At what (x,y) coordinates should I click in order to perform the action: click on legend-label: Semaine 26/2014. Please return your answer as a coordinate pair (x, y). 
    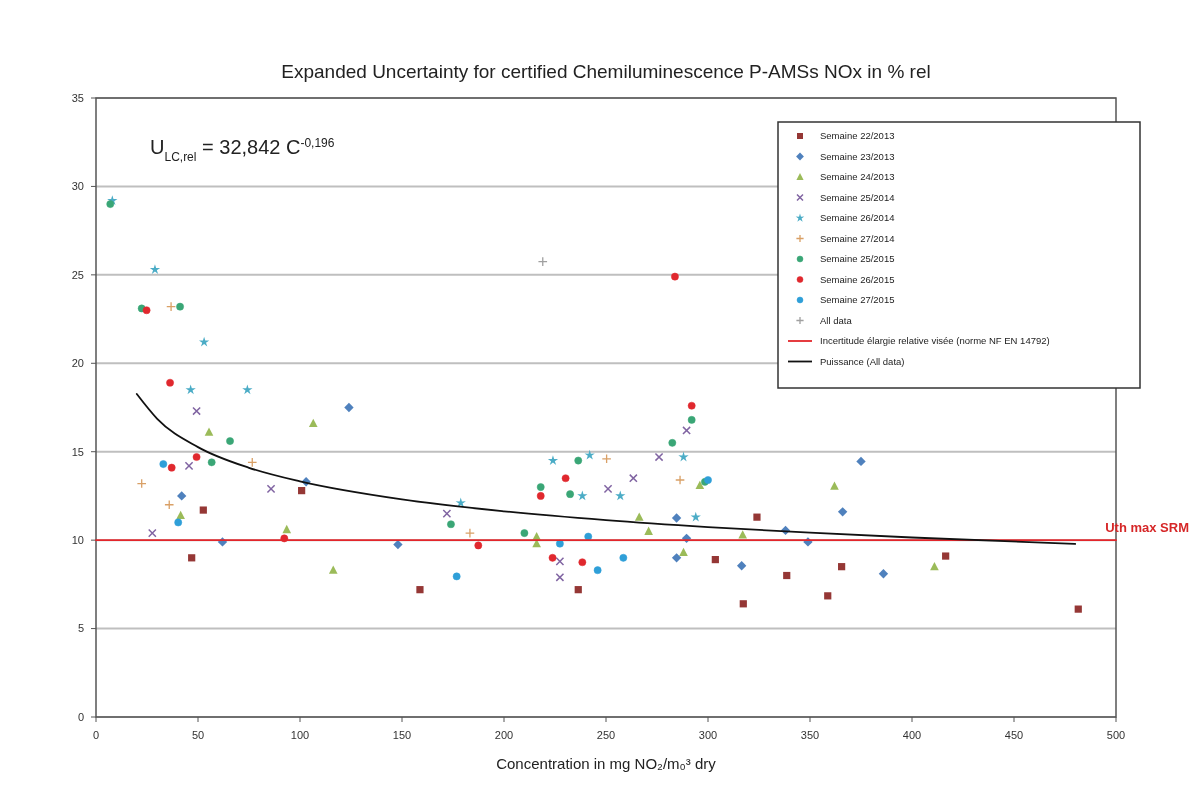
    Looking at the image, I should click on (857, 218).